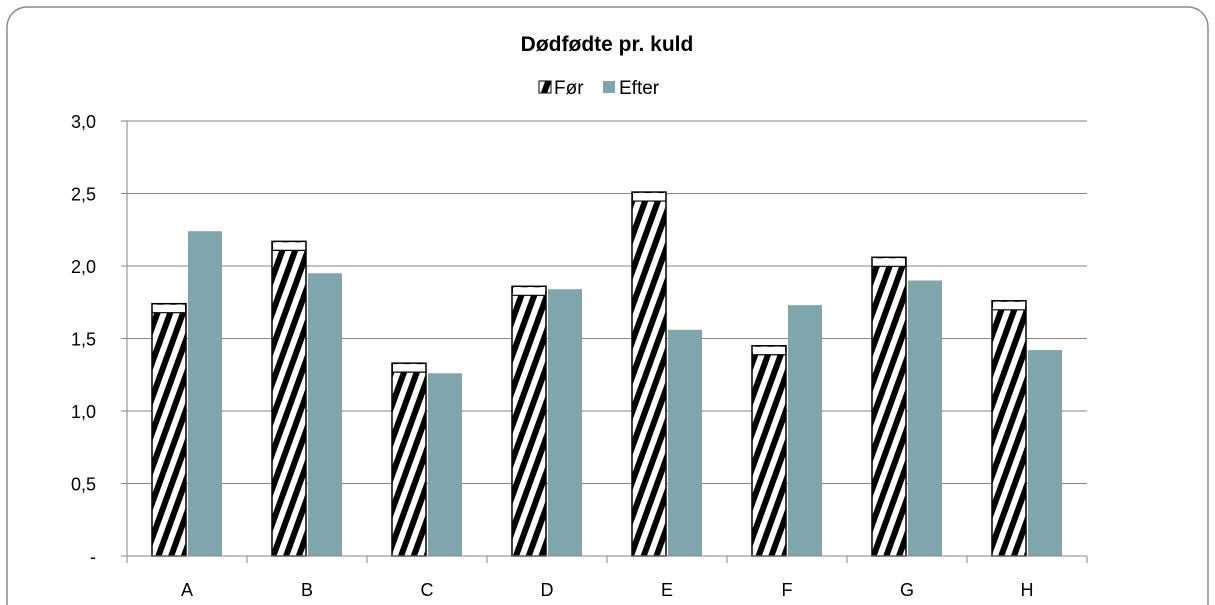  What do you see at coordinates (427, 590) in the screenshot?
I see `x-tick-label: C` at bounding box center [427, 590].